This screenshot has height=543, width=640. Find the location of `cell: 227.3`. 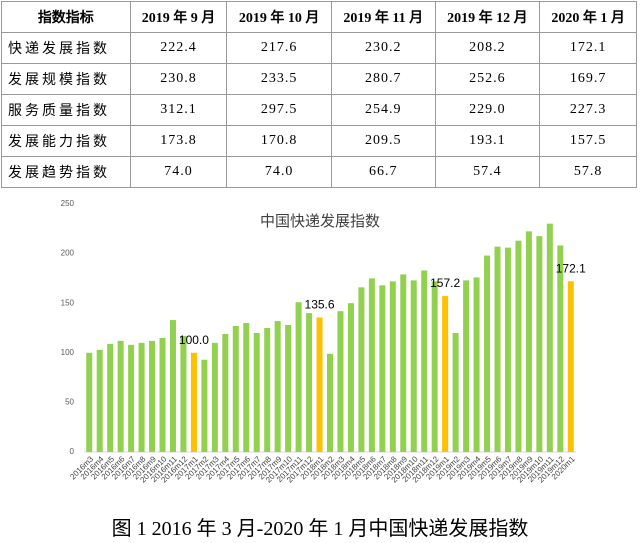

cell: 227.3 is located at coordinates (588, 110).